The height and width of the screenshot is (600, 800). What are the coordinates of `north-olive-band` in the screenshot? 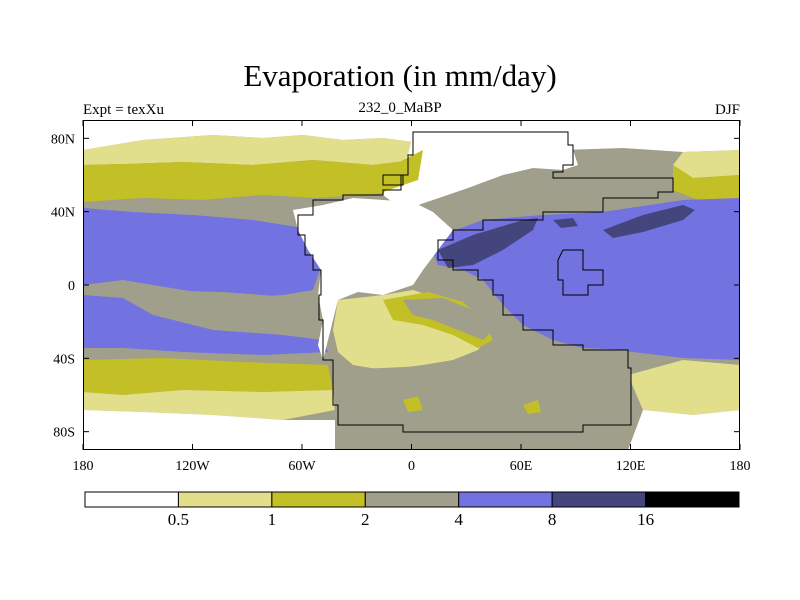 It's located at (248, 181).